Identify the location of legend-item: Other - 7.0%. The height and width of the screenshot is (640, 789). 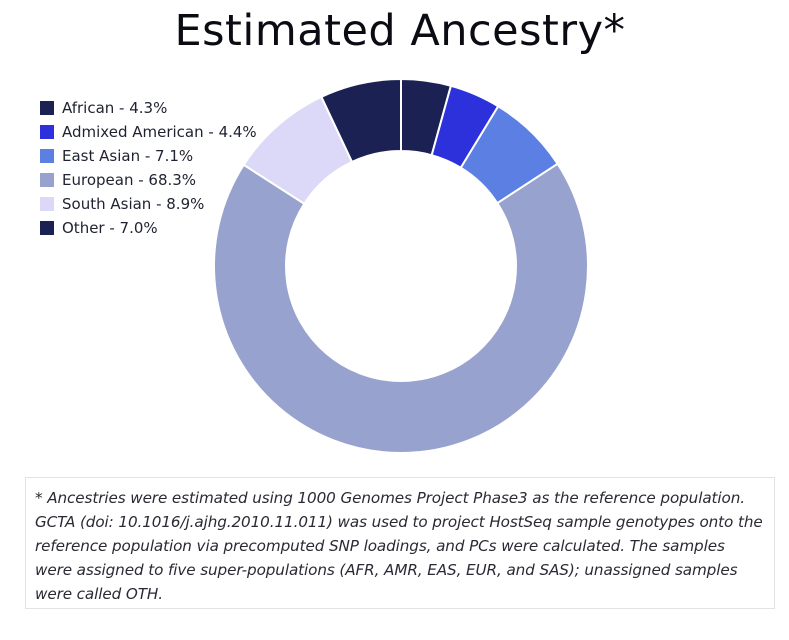
(148, 228).